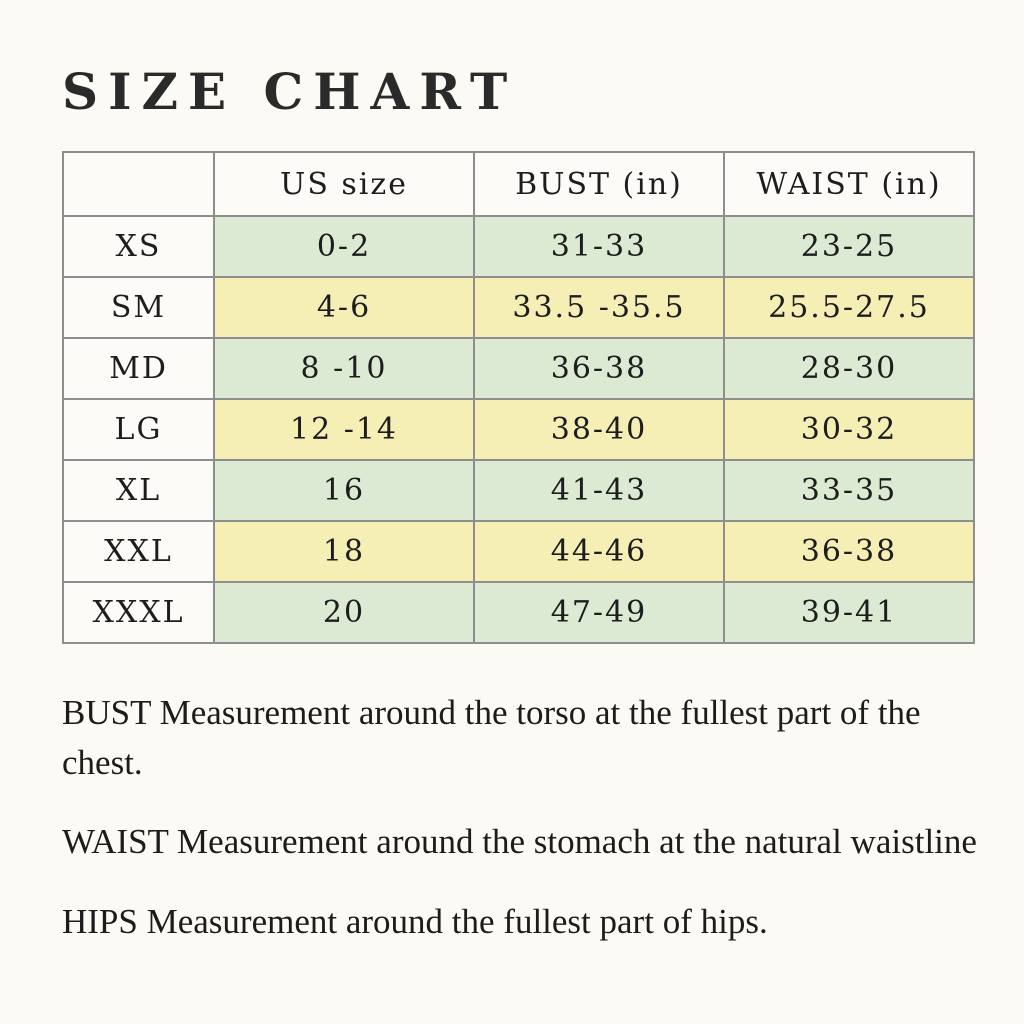  Describe the element at coordinates (599, 246) in the screenshot. I see `bust-cell: 31-33` at that location.